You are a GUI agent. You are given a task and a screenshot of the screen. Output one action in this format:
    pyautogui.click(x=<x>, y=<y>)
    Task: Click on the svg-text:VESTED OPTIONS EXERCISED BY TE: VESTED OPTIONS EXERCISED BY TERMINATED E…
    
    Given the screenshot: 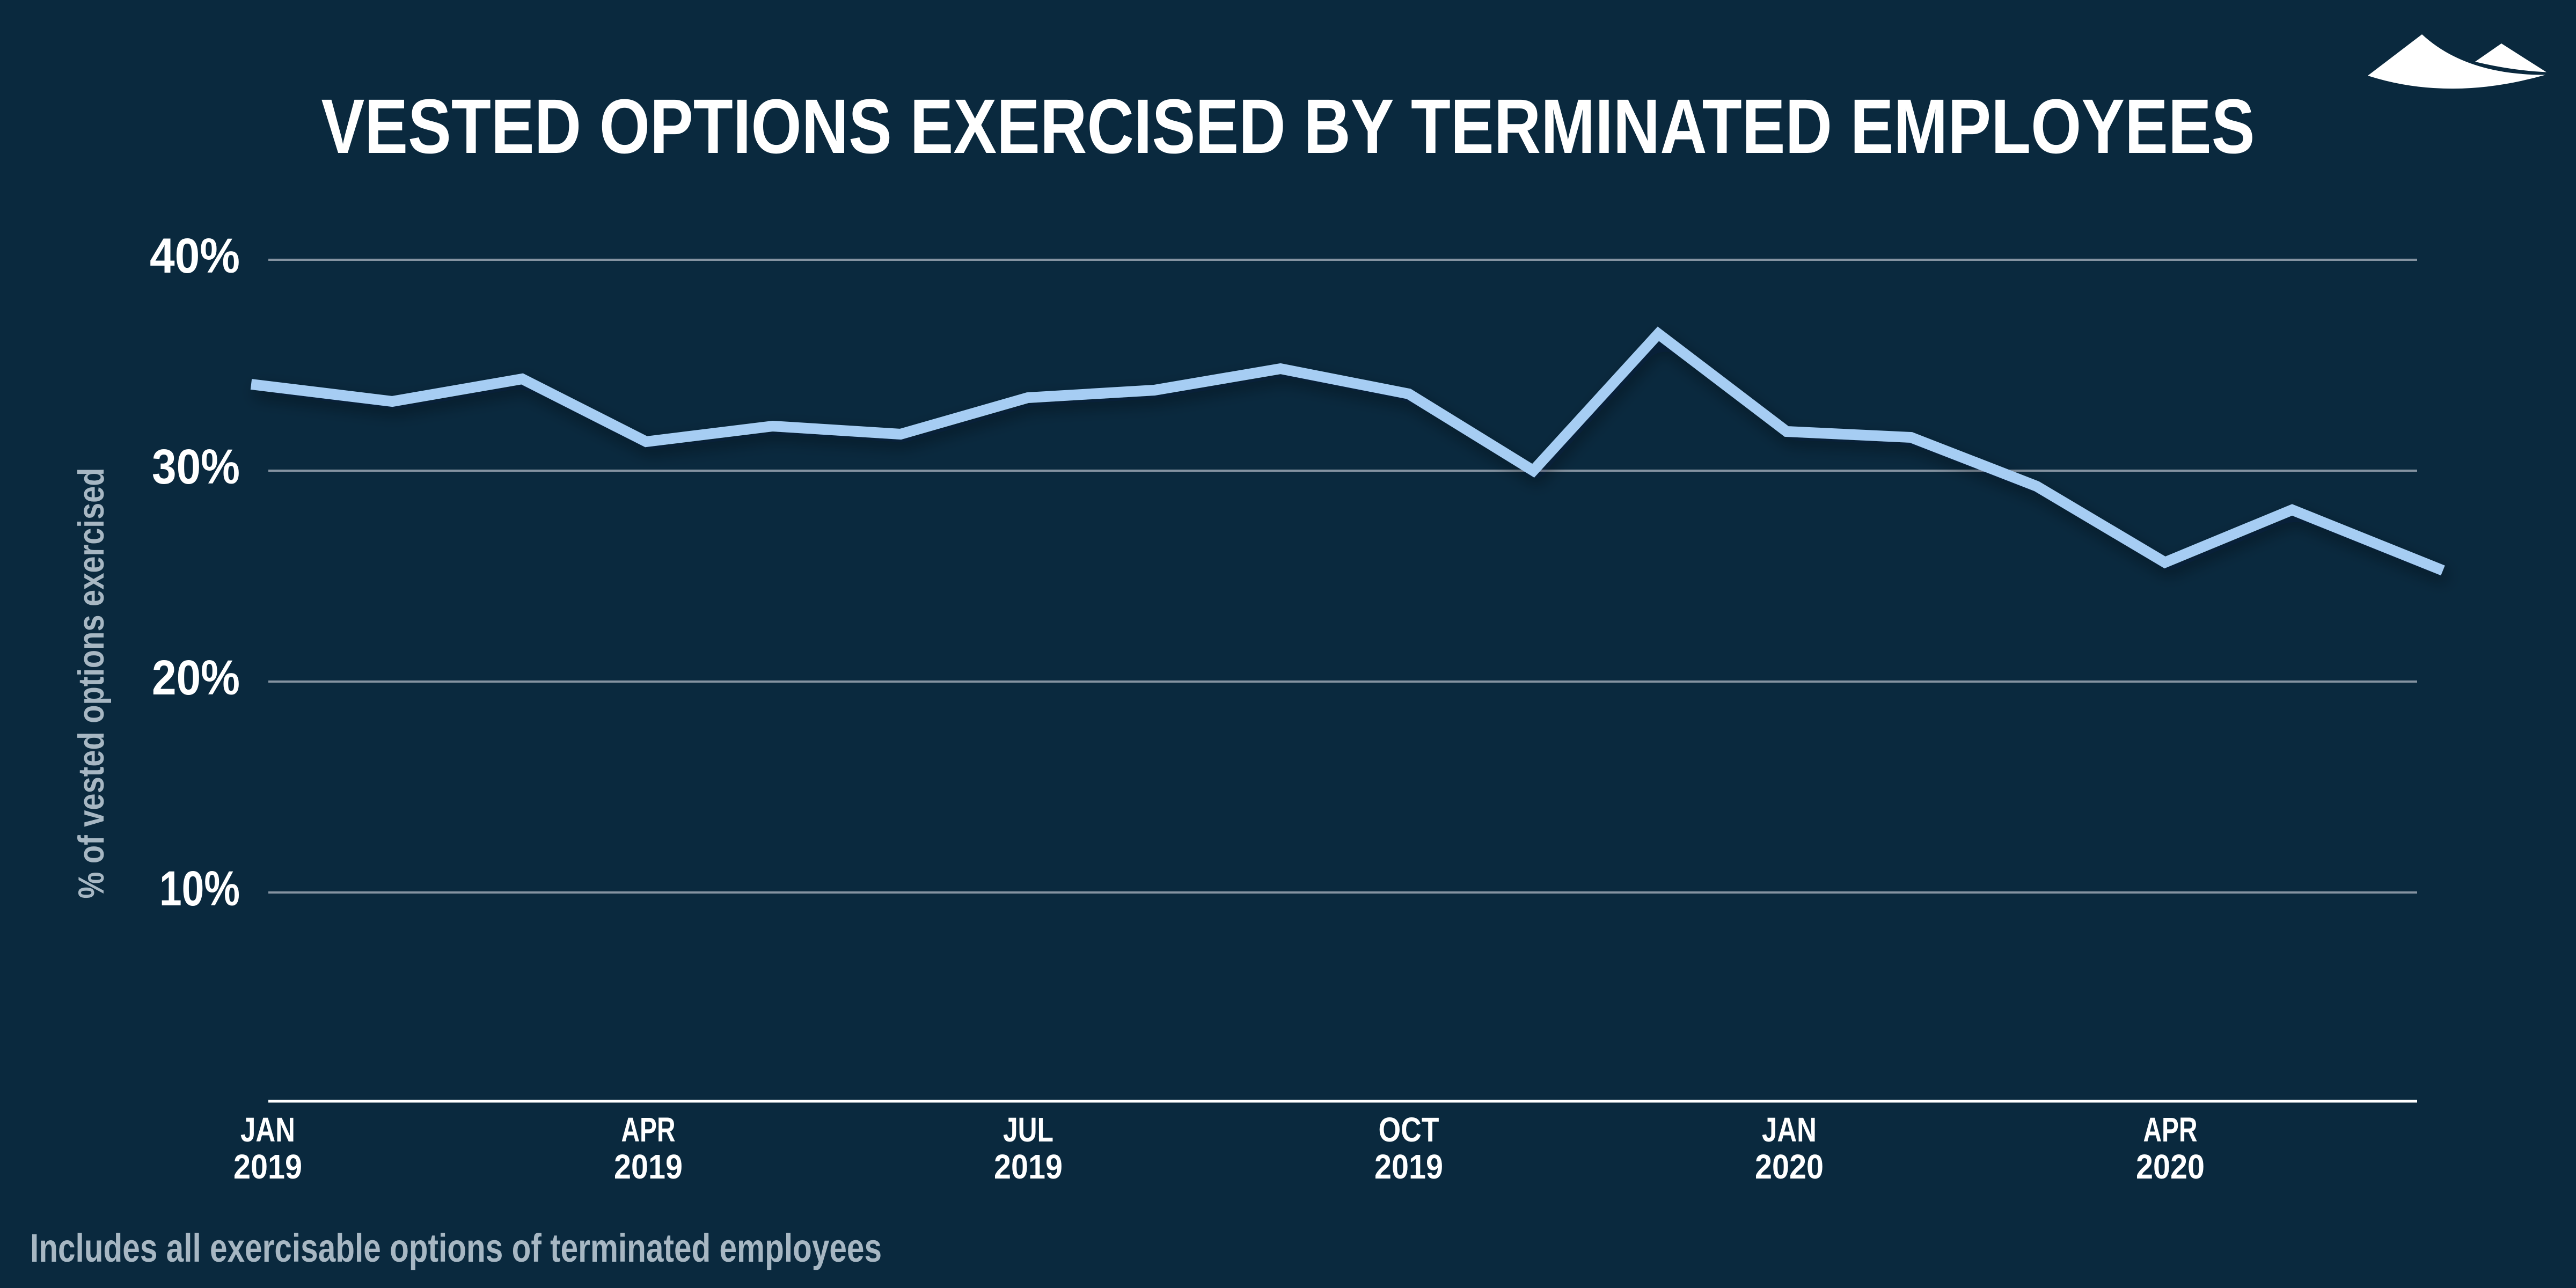 What is the action you would take?
    pyautogui.click(x=1288, y=126)
    